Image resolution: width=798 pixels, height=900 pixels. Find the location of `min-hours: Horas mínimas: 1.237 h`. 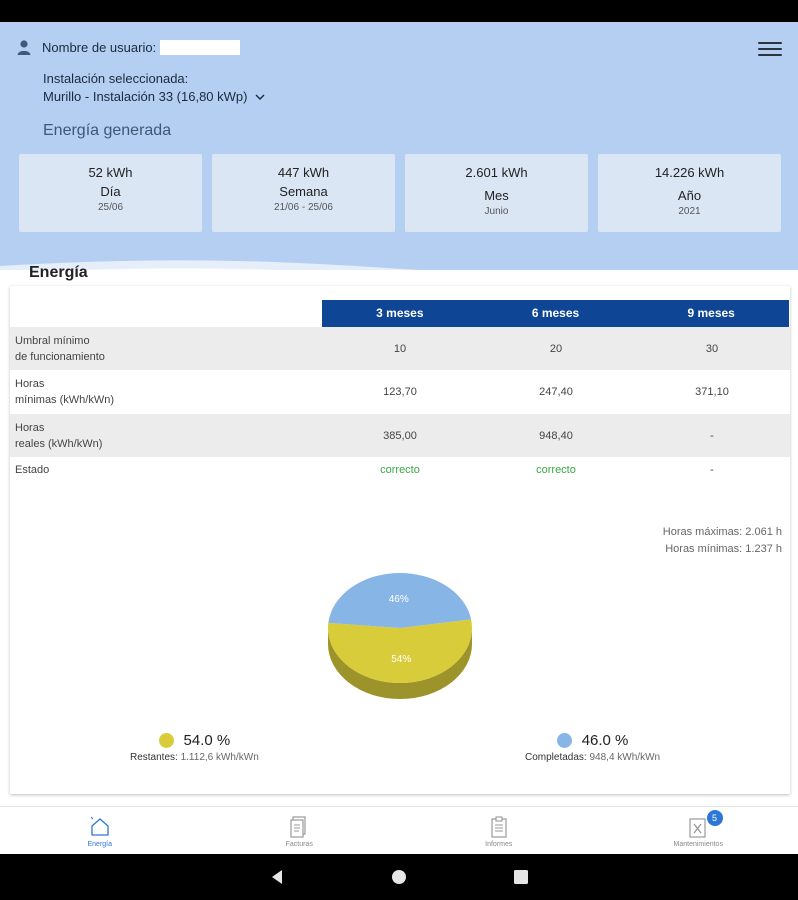

min-hours: Horas mínimas: 1.237 h is located at coordinates (723, 549).